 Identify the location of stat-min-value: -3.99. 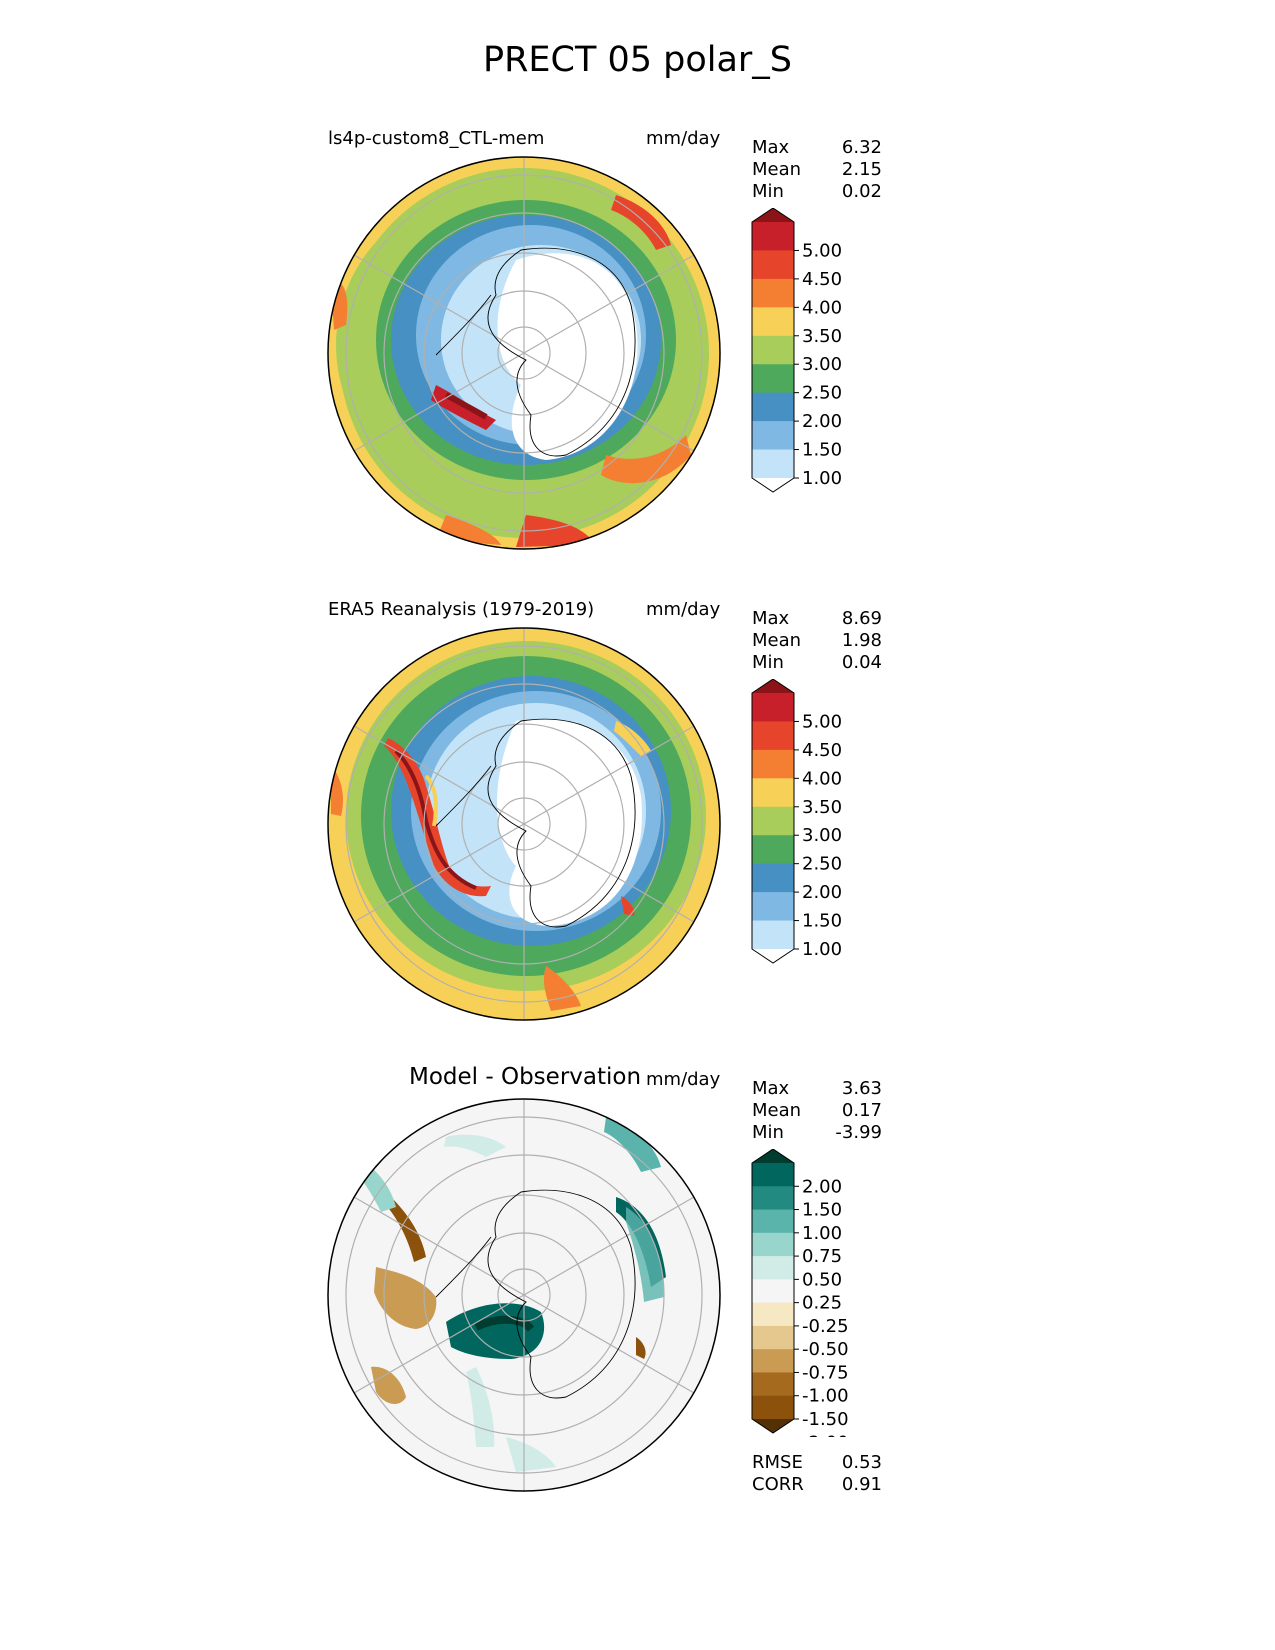
(858, 1132).